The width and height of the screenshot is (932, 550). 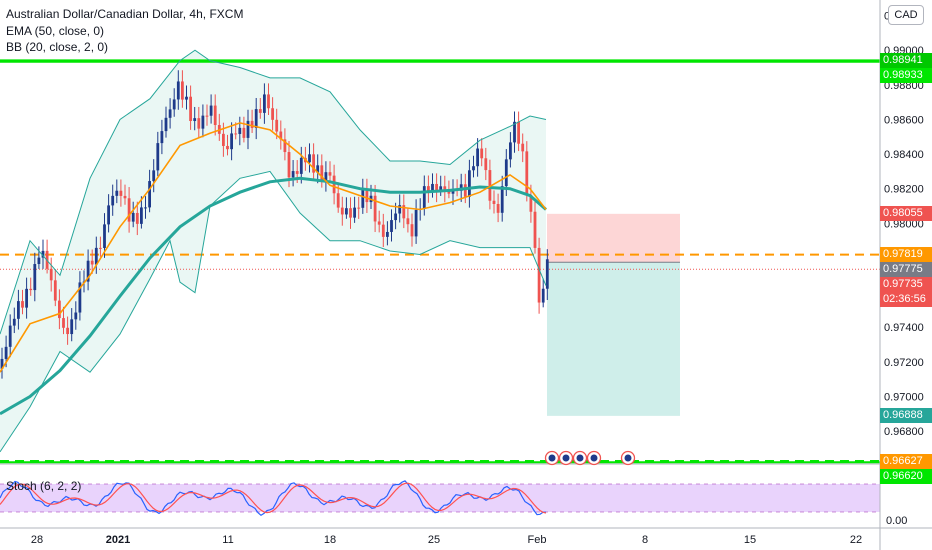 I want to click on y-tick-label-3: 0.98600, so click(x=904, y=120).